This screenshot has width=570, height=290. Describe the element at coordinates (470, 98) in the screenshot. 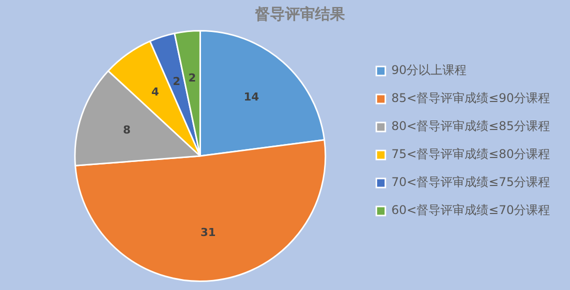

I see `legend-label: 85<督导评审成绩≤90分课程` at that location.